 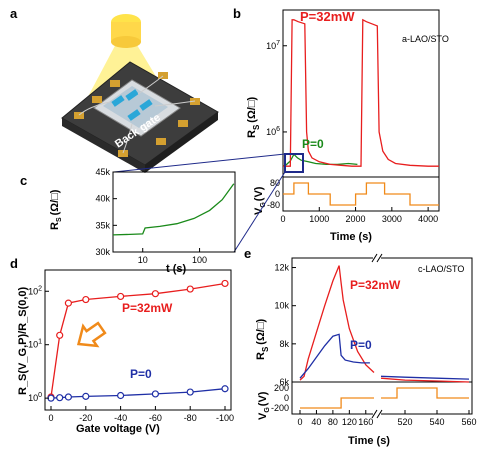 What do you see at coordinates (237, 13) in the screenshot?
I see `panel-label-b: b` at bounding box center [237, 13].